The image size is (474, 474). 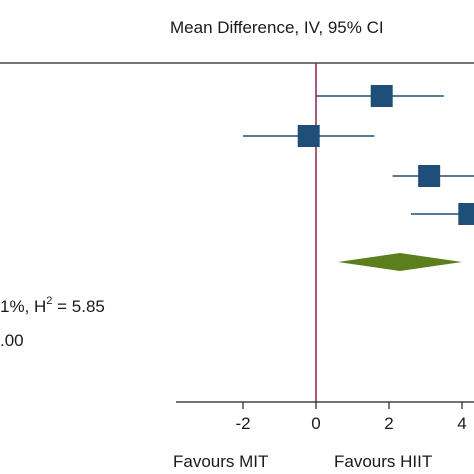 I want to click on favours-left-label: Favours MIT, so click(x=220, y=461).